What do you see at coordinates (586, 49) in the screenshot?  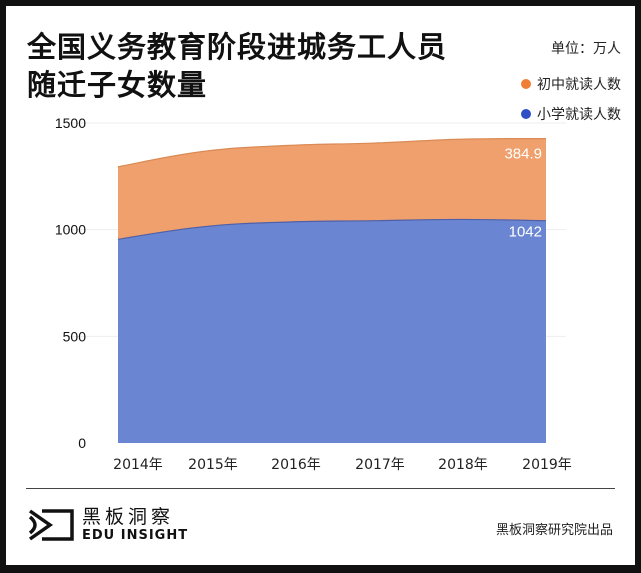 I see `unit-label: 单位：万人` at bounding box center [586, 49].